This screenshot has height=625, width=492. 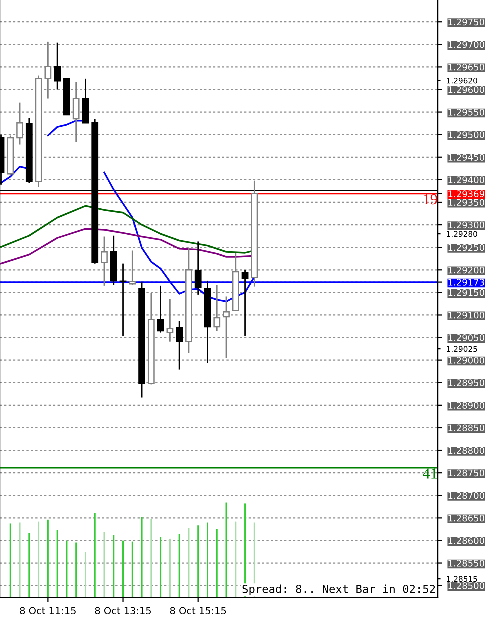 What do you see at coordinates (466, 112) in the screenshot?
I see `y-tick-label: 1.29550` at bounding box center [466, 112].